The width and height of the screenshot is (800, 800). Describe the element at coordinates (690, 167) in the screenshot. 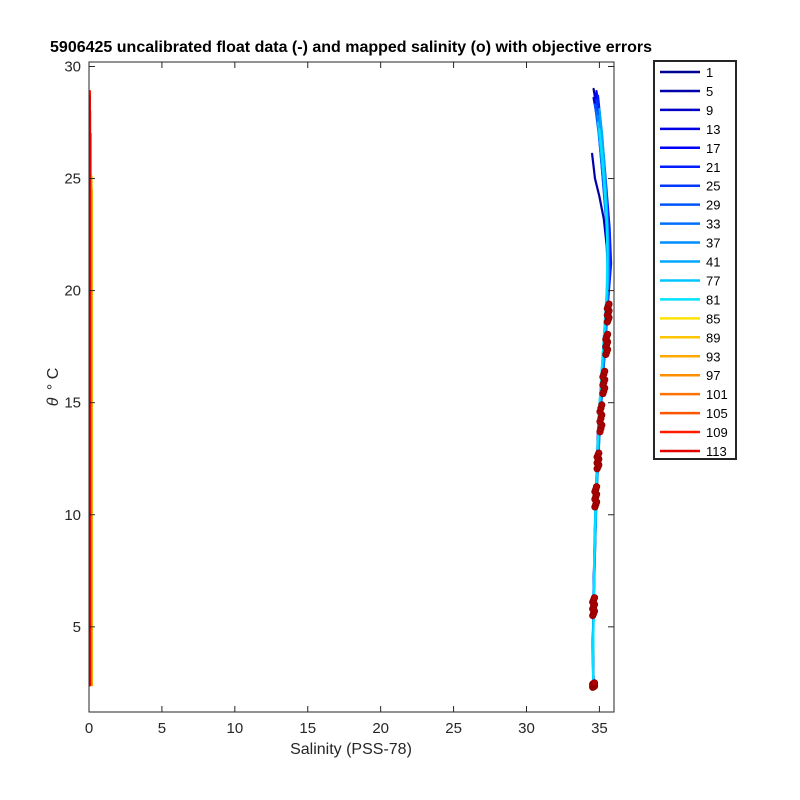

I see `legend-item: 21` at that location.